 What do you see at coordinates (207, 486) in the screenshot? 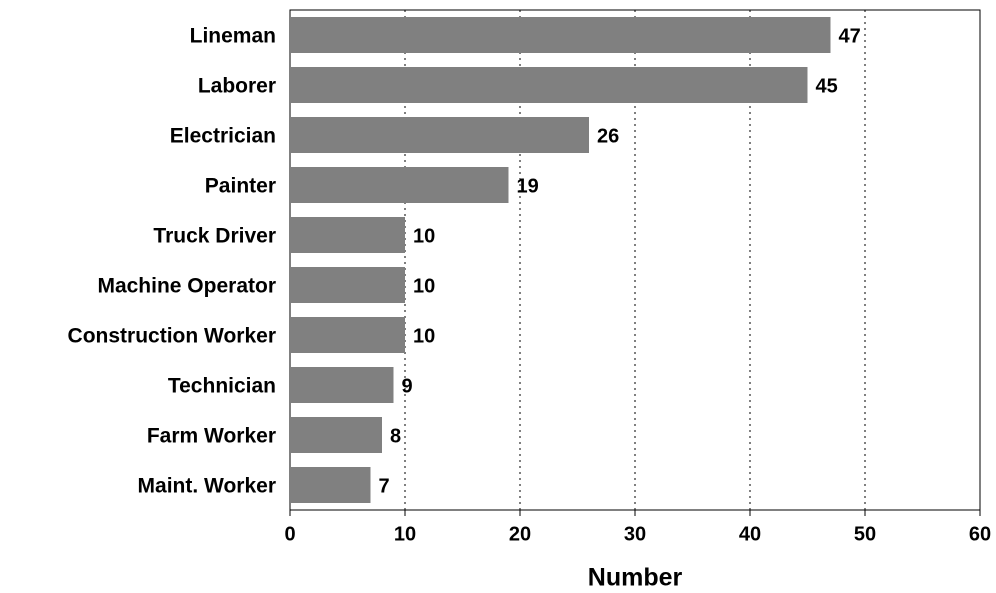
I see `y-tick-label: Maint. Worker` at bounding box center [207, 486].